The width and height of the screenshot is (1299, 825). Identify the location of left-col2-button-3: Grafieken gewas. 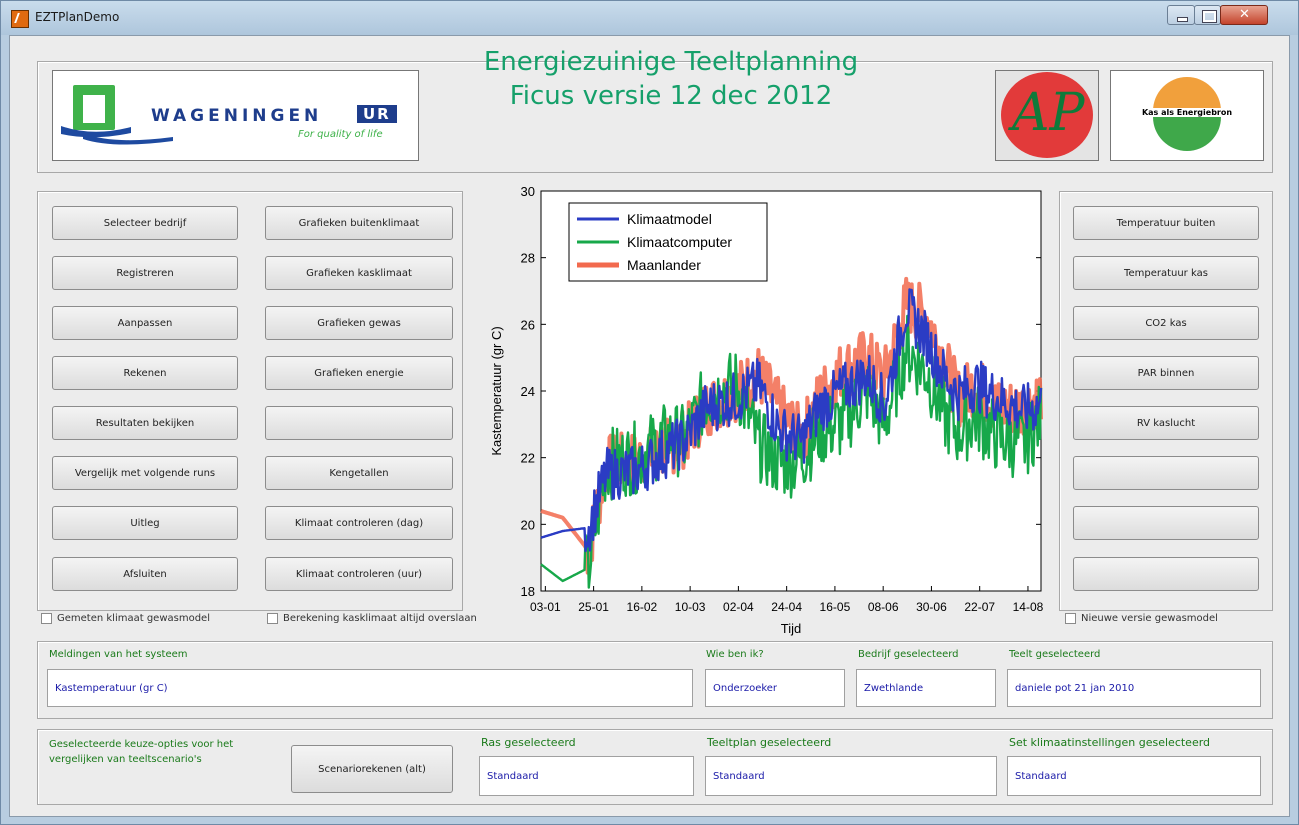
(359, 323).